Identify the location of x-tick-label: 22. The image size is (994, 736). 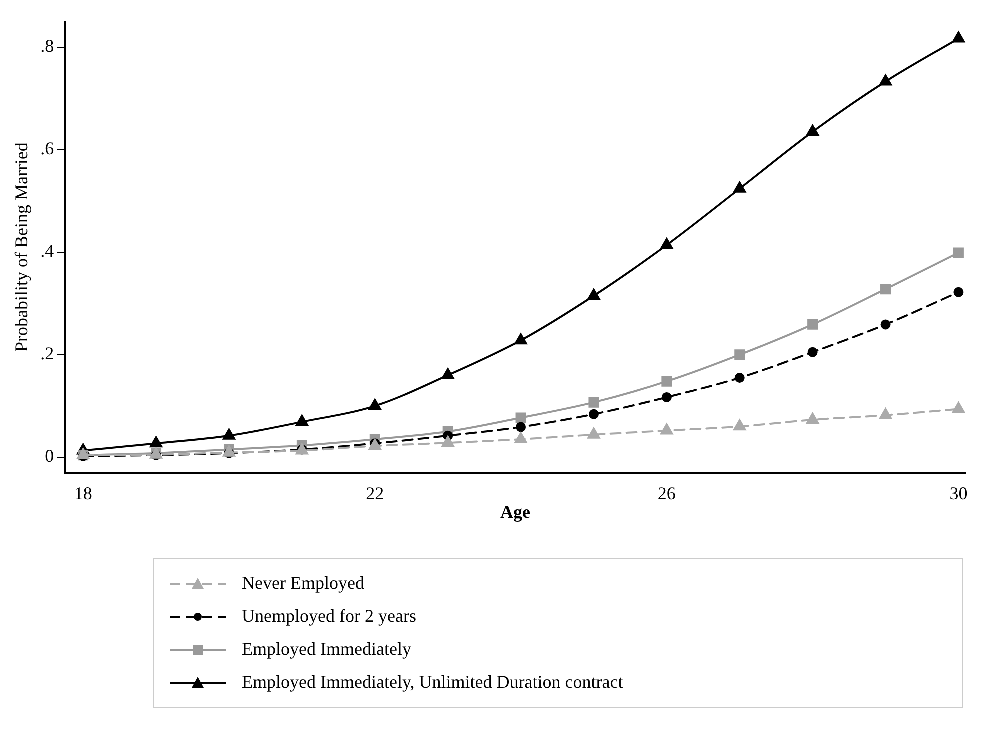
(375, 493).